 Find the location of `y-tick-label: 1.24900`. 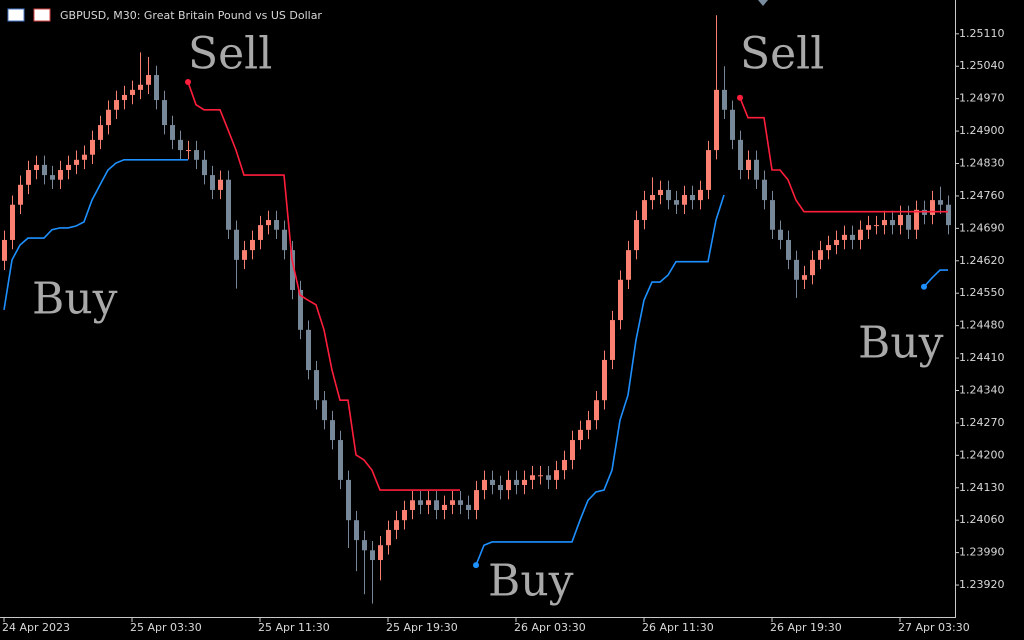

y-tick-label: 1.24900 is located at coordinates (982, 130).